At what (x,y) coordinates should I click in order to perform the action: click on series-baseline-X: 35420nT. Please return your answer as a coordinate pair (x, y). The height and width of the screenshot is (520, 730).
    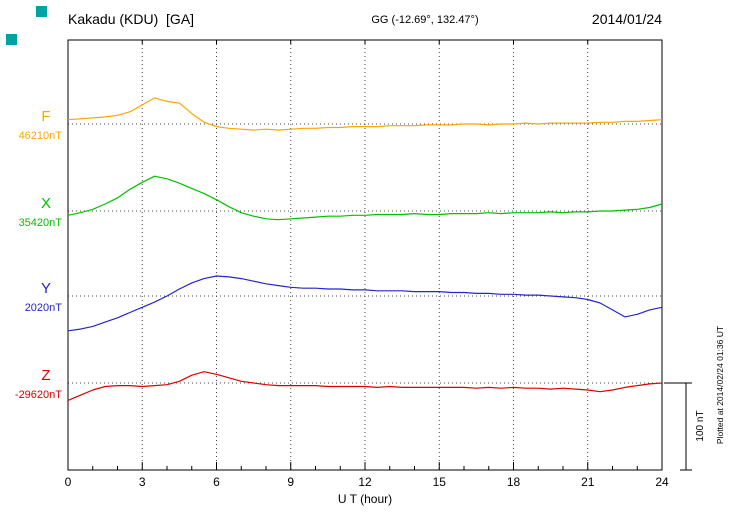
    Looking at the image, I should click on (41, 223).